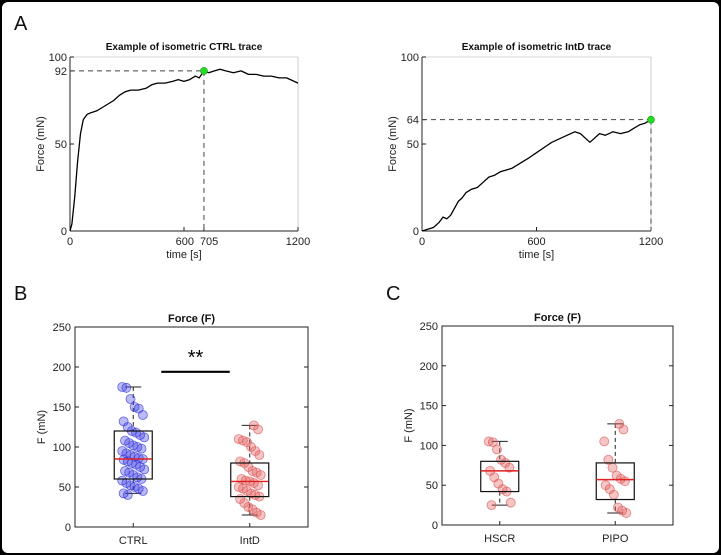  What do you see at coordinates (184, 47) in the screenshot?
I see `chart-title: Example of isometric CTRL trace` at bounding box center [184, 47].